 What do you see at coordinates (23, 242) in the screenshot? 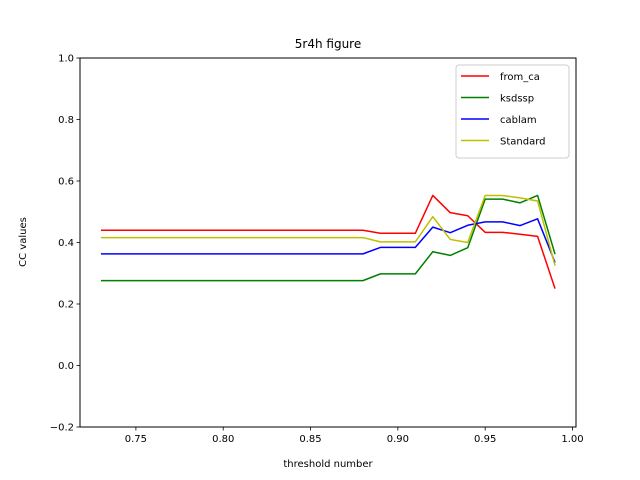
I see `y-axis-label: CC values` at bounding box center [23, 242].